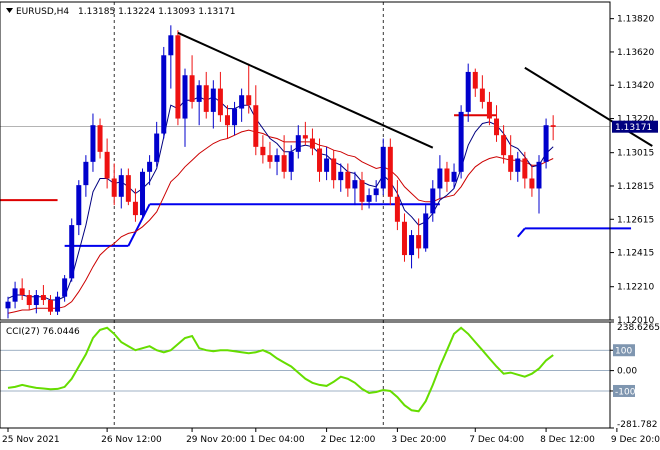 This screenshot has height=450, width=660. Describe the element at coordinates (43, 332) in the screenshot. I see `cci-label: CCI(27) 76.0446` at that location.